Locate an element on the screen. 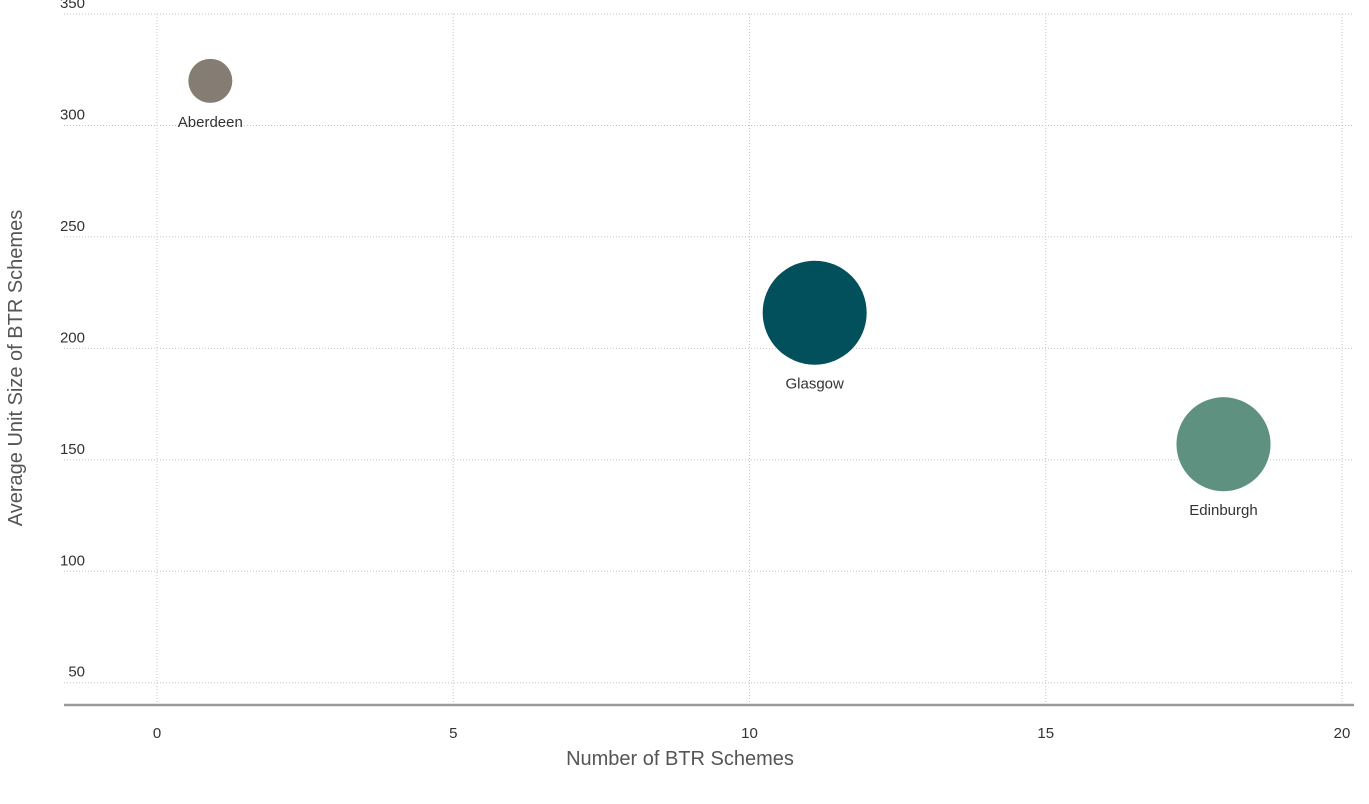  bubble-label-aberdeen: Aberdeen is located at coordinates (210, 122).